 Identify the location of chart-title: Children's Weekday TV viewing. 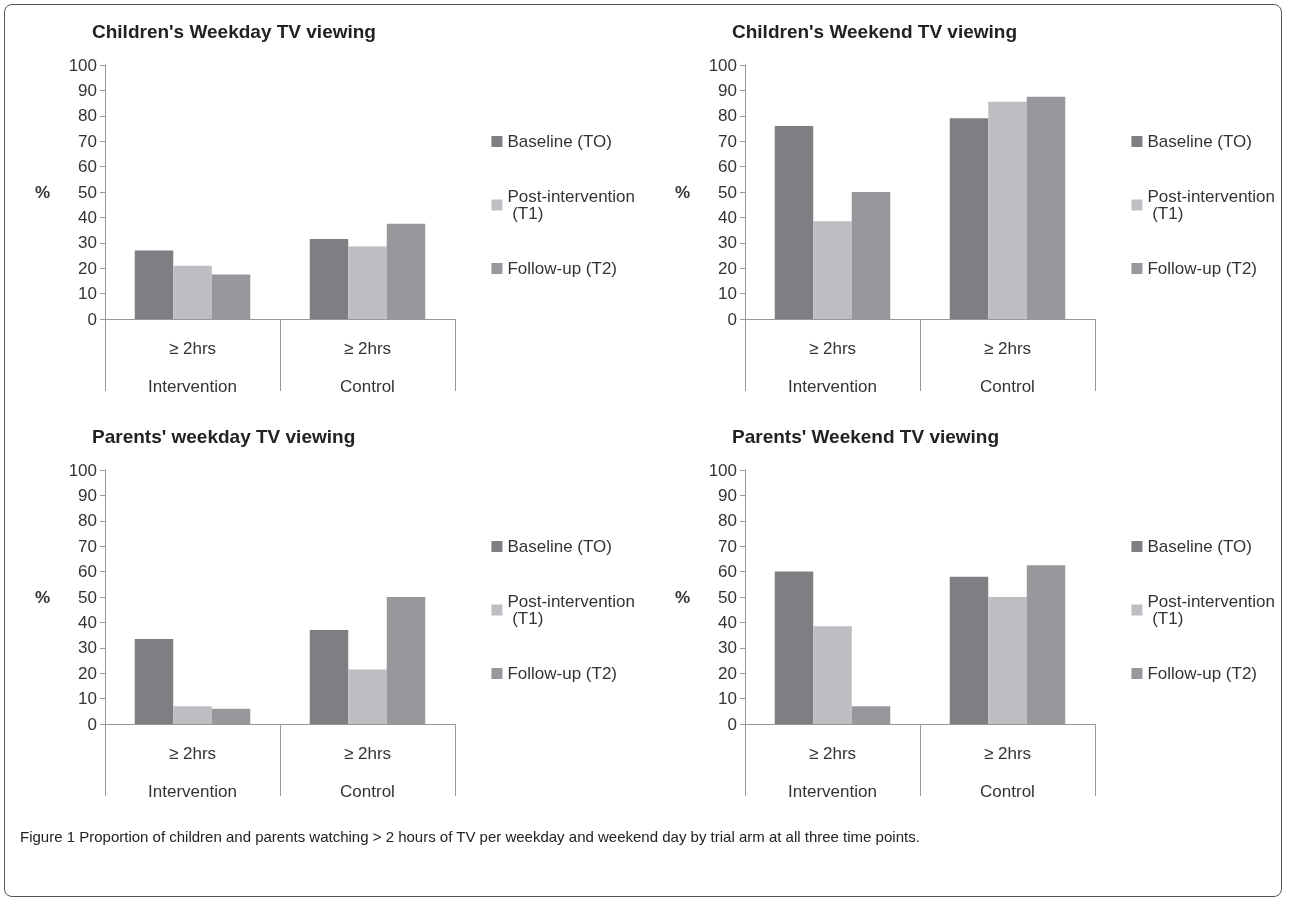
(234, 31).